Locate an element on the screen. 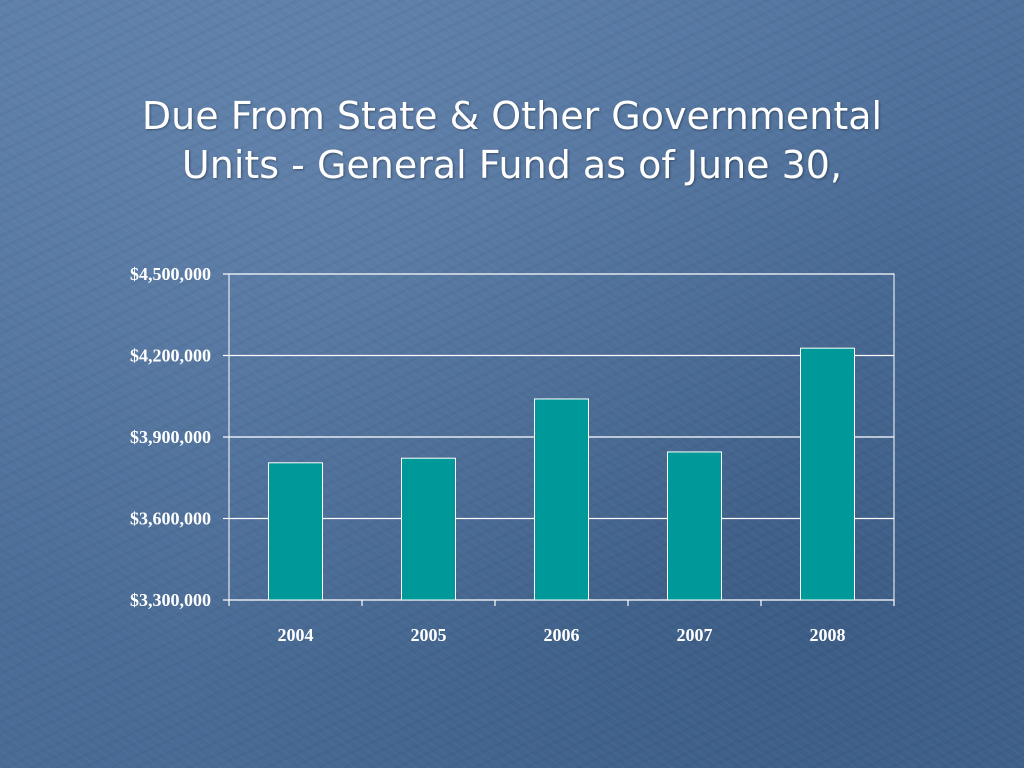  x-tick-label: 2005 is located at coordinates (429, 635).